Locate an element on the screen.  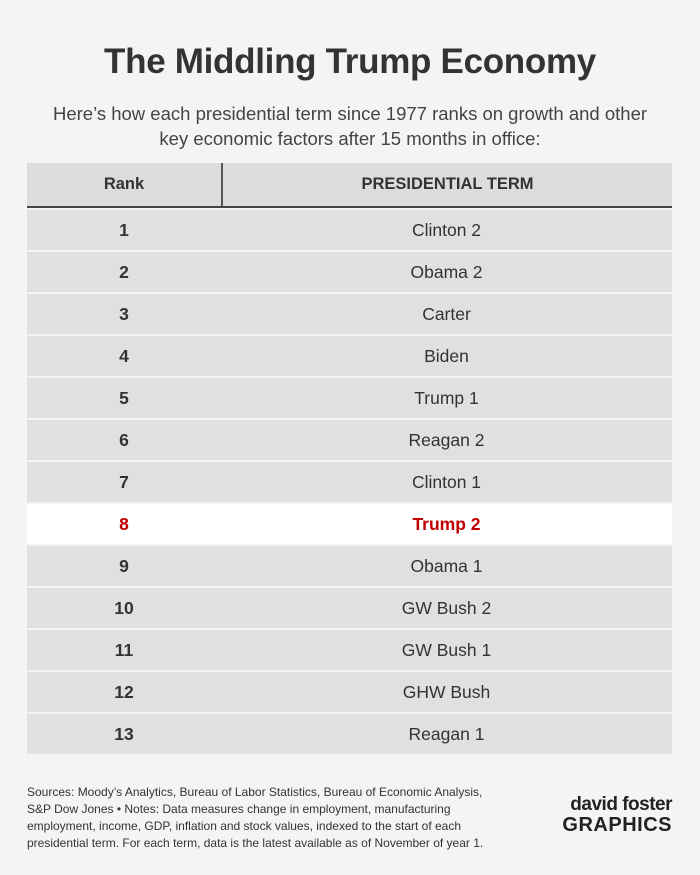
header-cell: PRESIDENTIAL TERM is located at coordinates (447, 184).